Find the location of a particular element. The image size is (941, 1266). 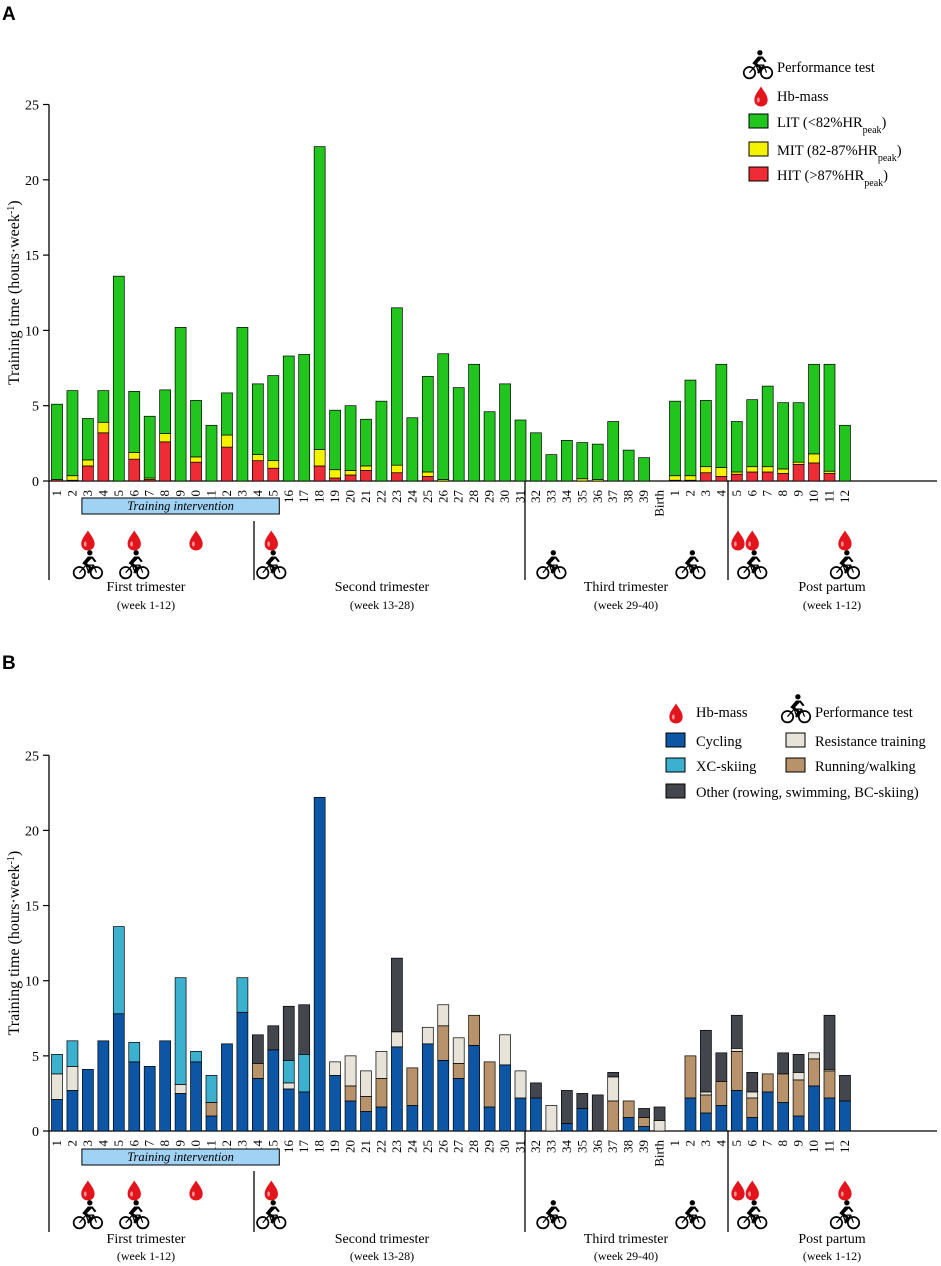

x-tick-label: 7 is located at coordinates (149, 1143).